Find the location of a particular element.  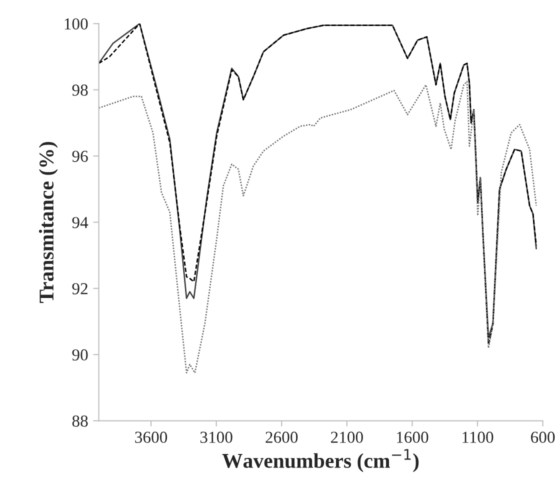

x-tick-label: 600 is located at coordinates (543, 437).